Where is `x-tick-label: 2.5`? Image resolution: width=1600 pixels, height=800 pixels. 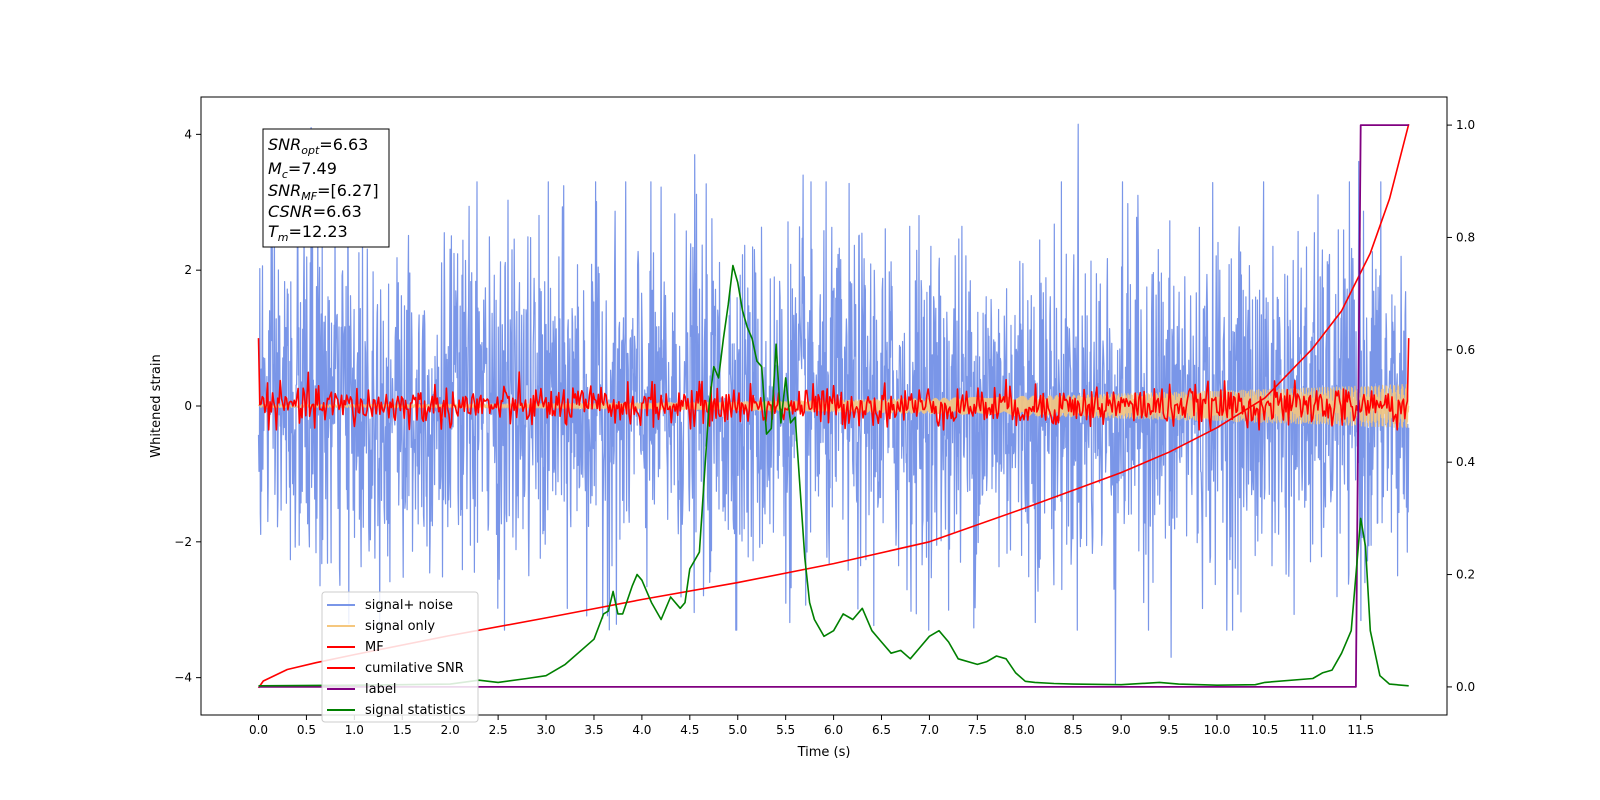 x-tick-label: 2.5 is located at coordinates (498, 730).